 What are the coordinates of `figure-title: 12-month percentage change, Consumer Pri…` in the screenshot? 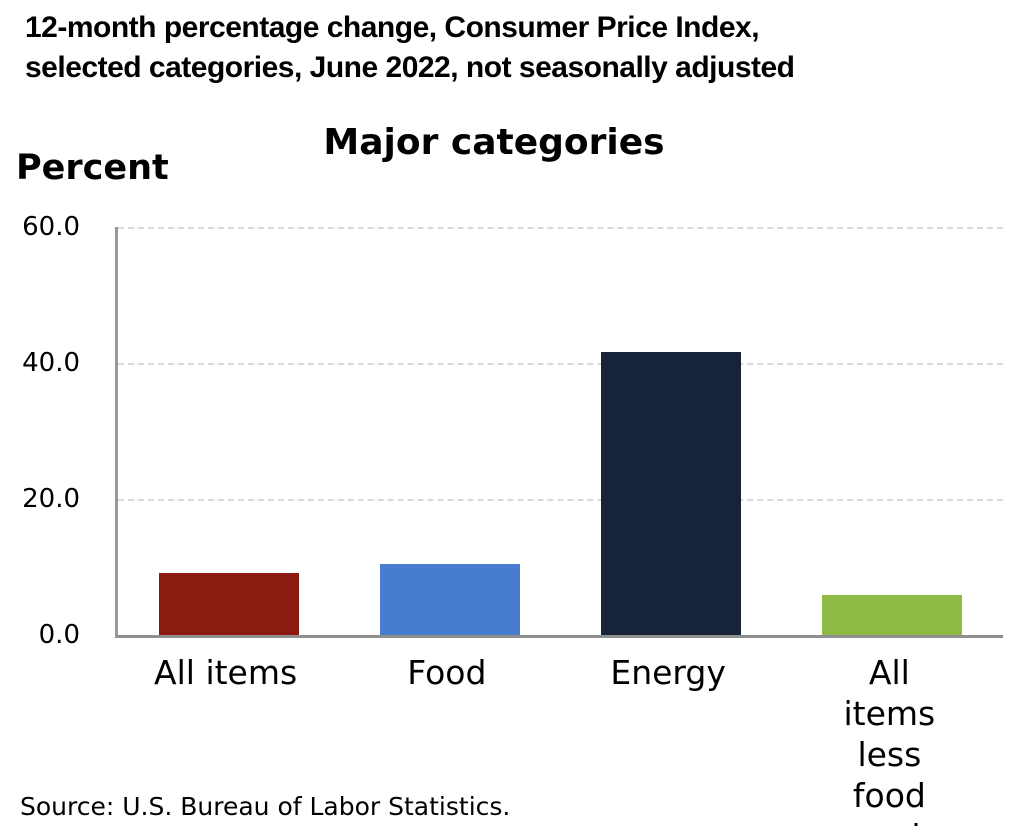 It's located at (495, 48).